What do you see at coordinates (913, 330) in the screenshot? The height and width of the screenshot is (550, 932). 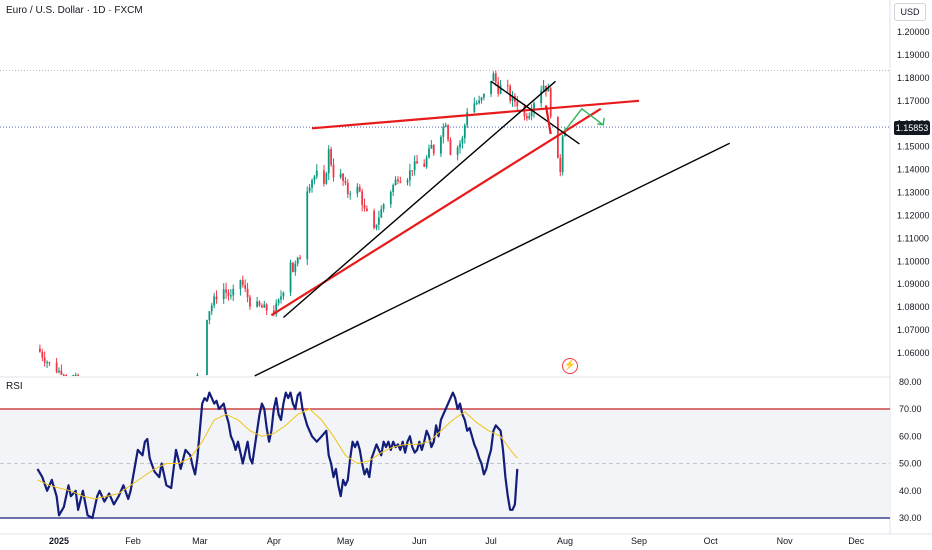 I see `price-tick-label: 1.07000` at bounding box center [913, 330].